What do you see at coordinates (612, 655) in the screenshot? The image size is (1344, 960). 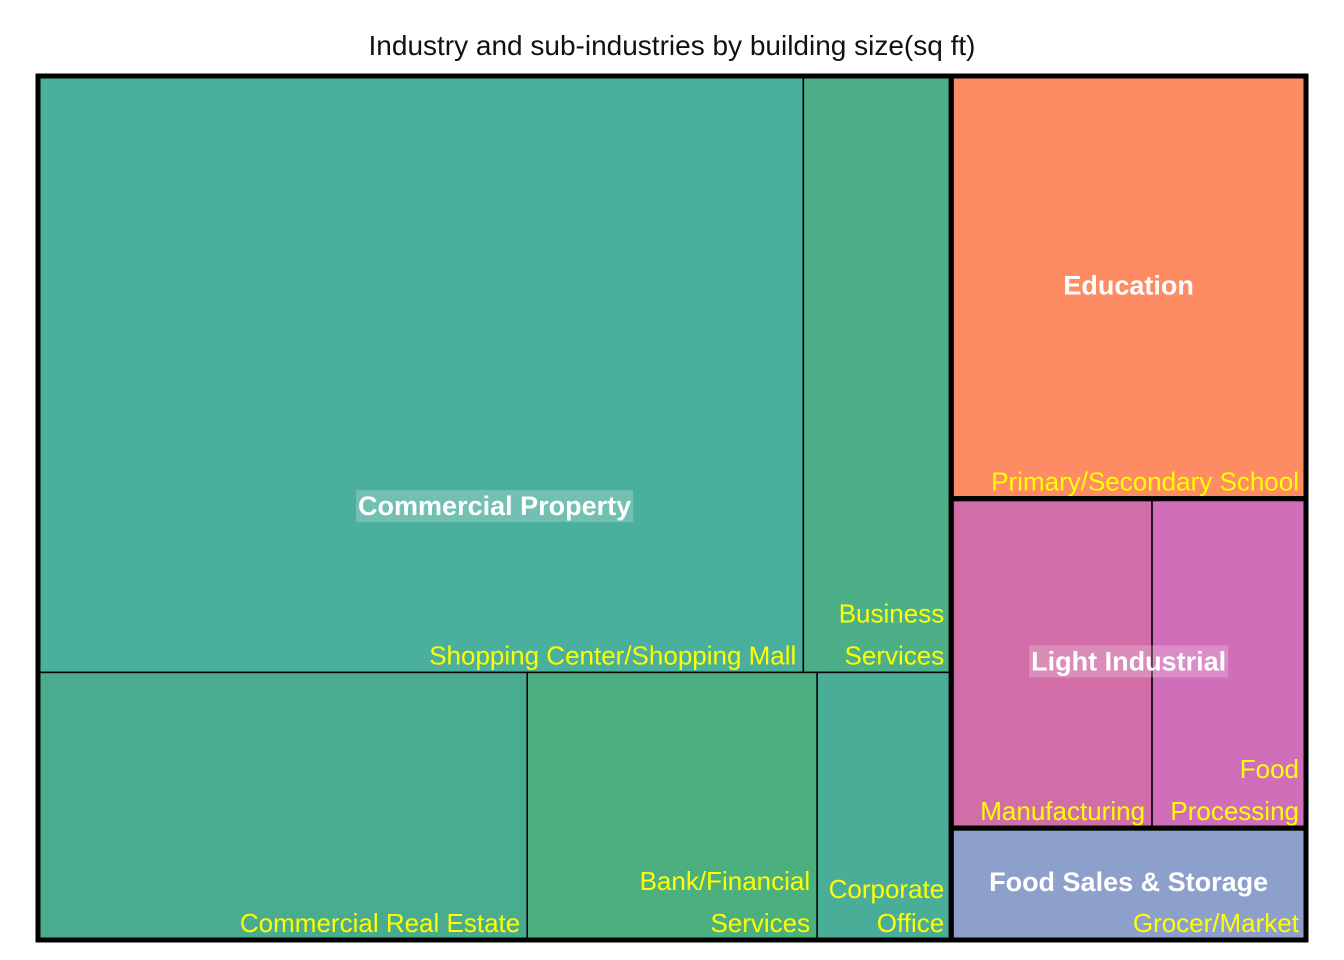 I see `label-shopping-center-shopping-mall: Shopping Center/Shopping Mall` at bounding box center [612, 655].